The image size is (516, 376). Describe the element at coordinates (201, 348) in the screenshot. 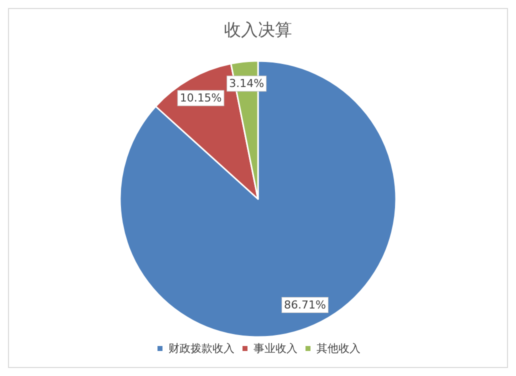

I see `legend-label: 财政拨款收入` at that location.